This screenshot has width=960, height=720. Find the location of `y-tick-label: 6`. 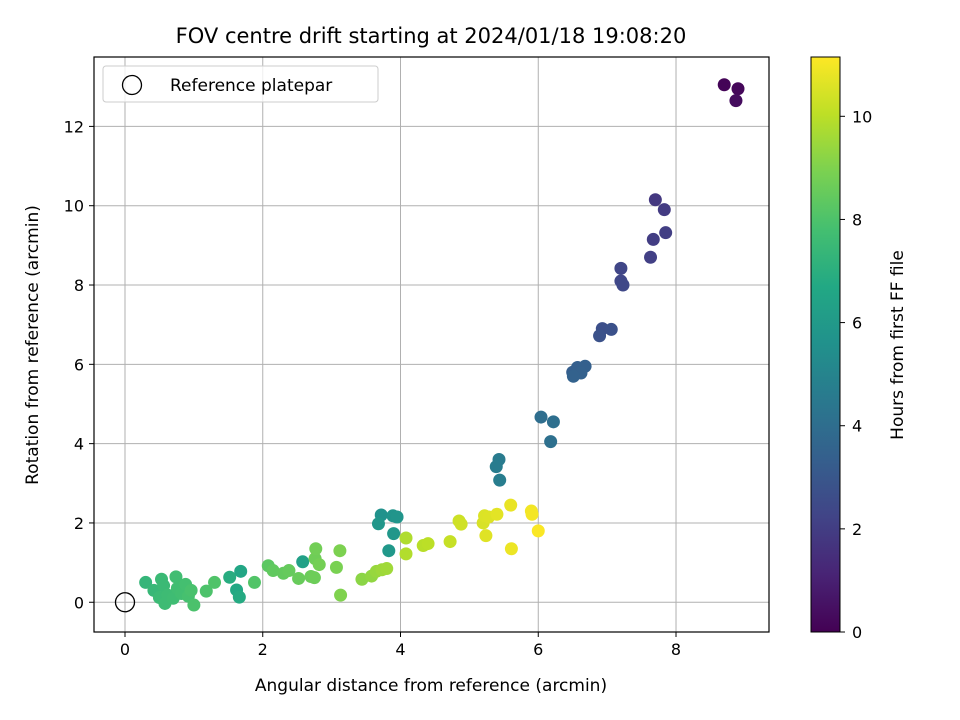

y-tick-label: 6 is located at coordinates (79, 364).